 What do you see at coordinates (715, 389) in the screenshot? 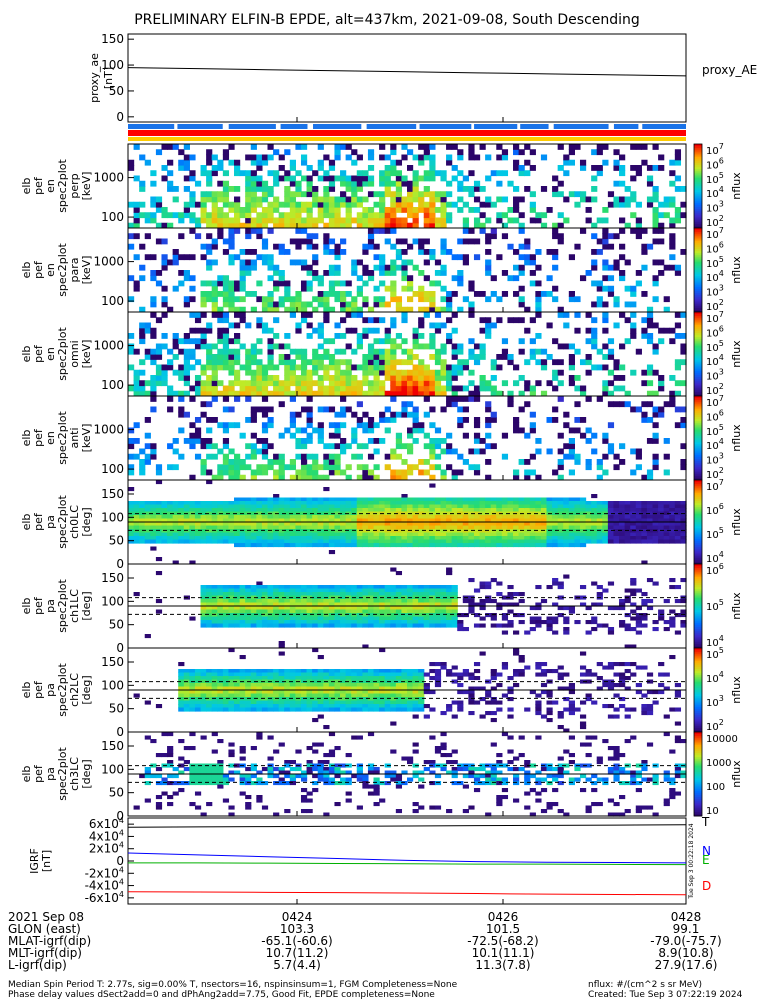
I see `colorbar-tick-label: 10²` at bounding box center [715, 389].